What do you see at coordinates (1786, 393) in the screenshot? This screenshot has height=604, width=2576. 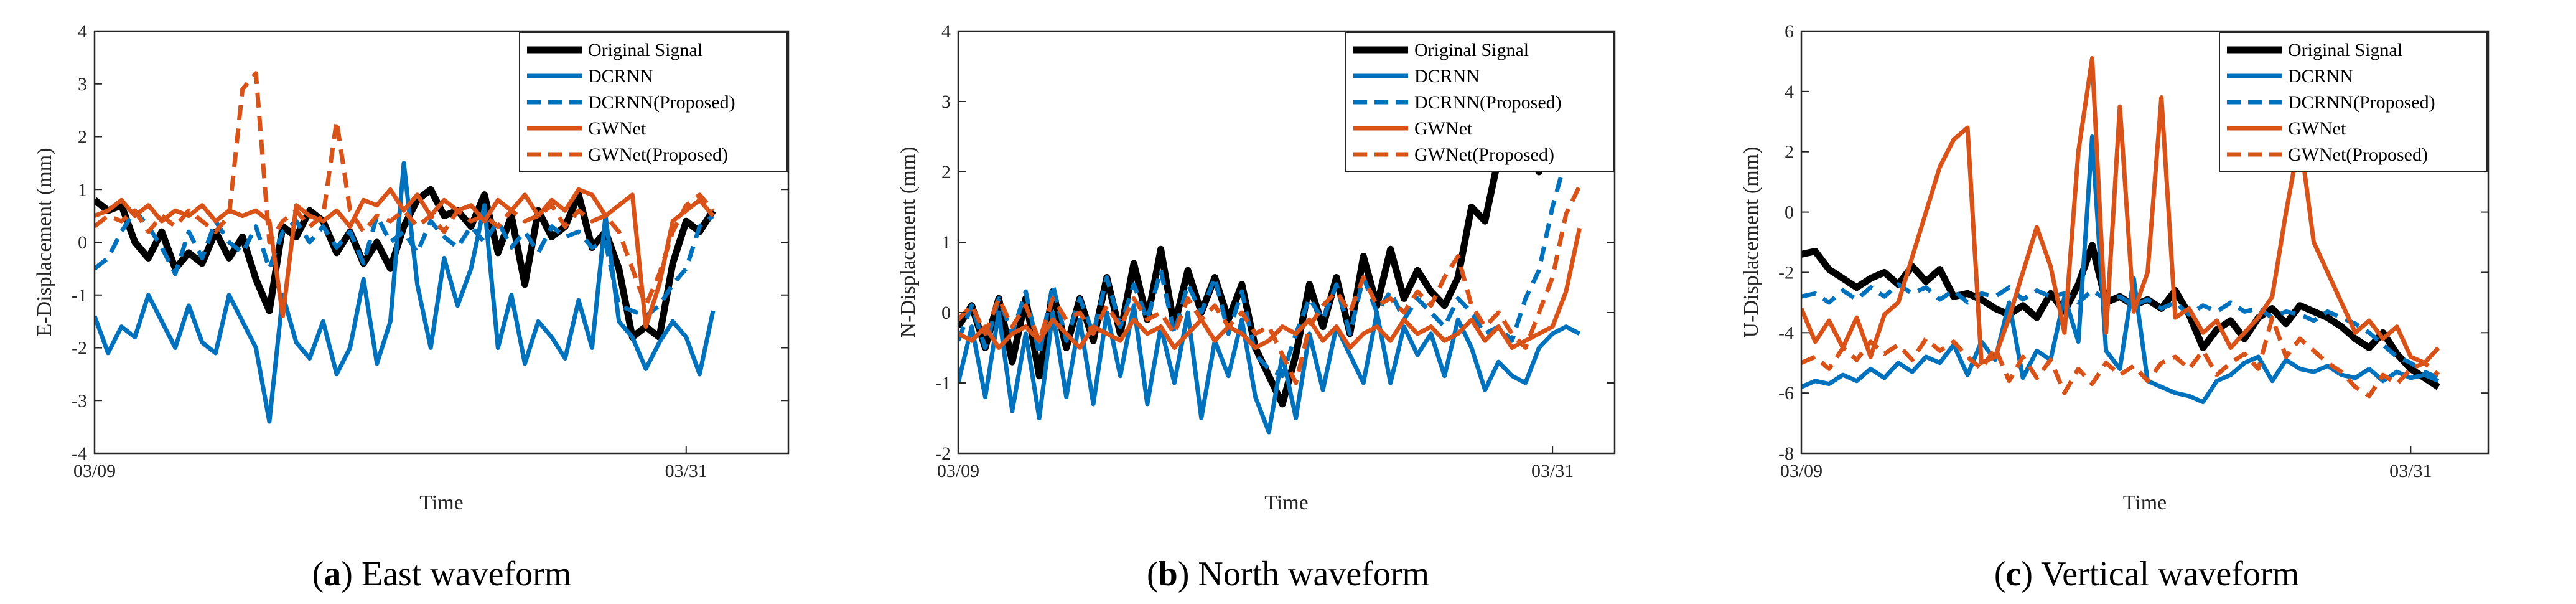 I see `y-tick-label: -6` at bounding box center [1786, 393].